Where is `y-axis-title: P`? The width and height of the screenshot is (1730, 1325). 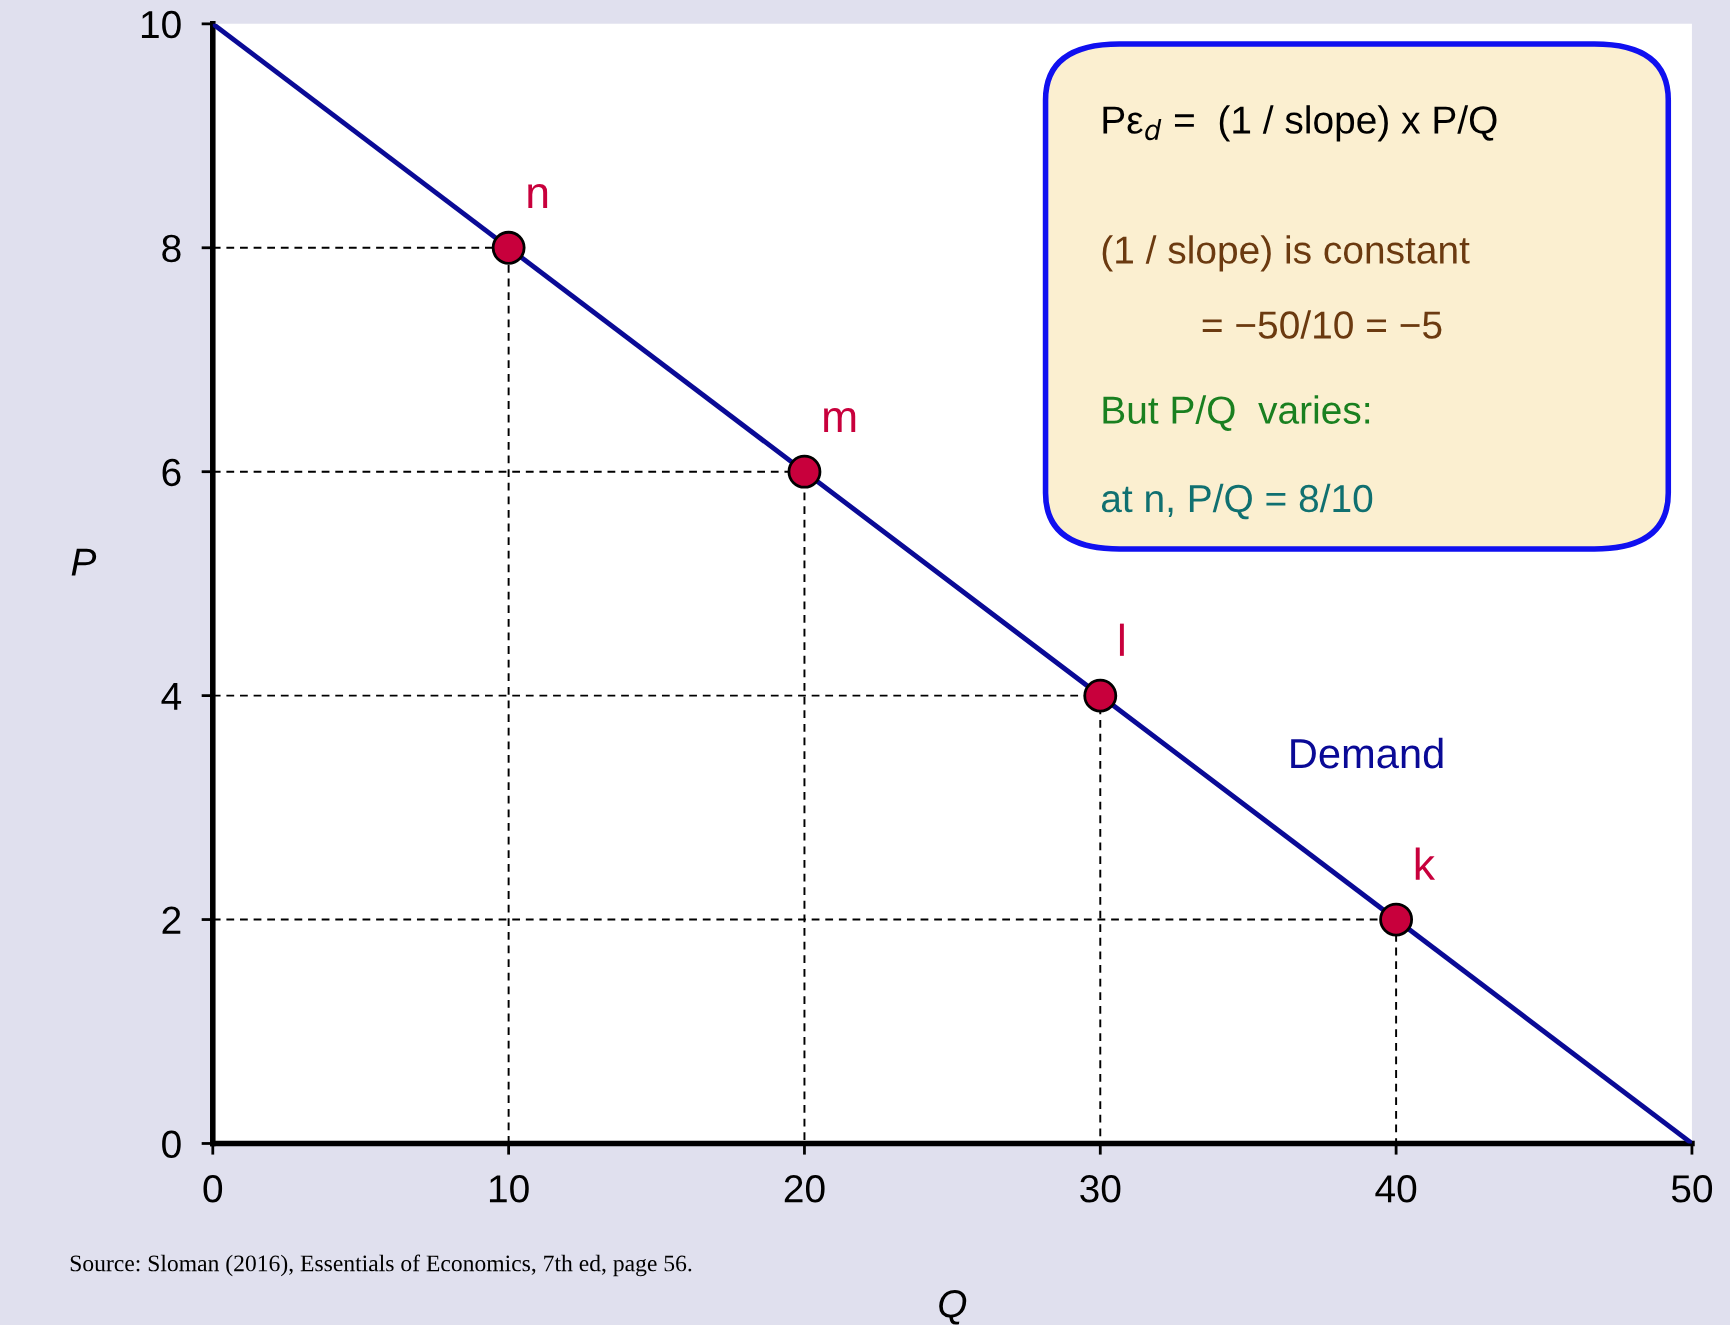
y-axis-title: P is located at coordinates (84, 562).